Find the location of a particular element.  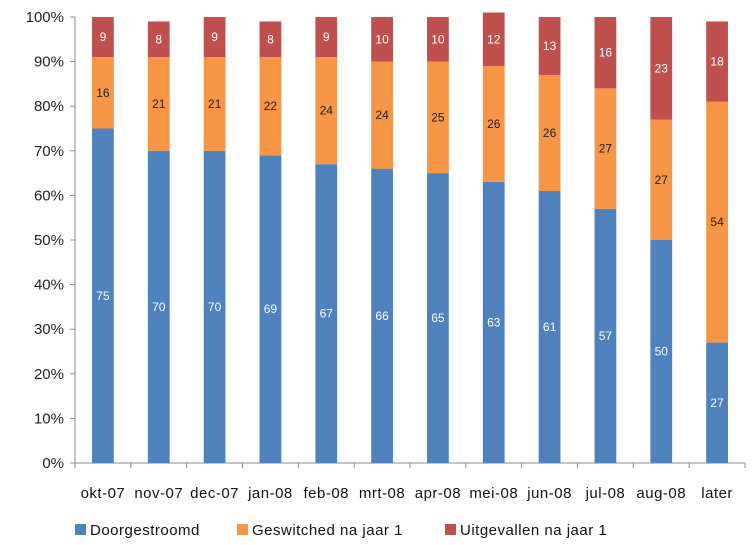

data-label: 67 is located at coordinates (327, 314).